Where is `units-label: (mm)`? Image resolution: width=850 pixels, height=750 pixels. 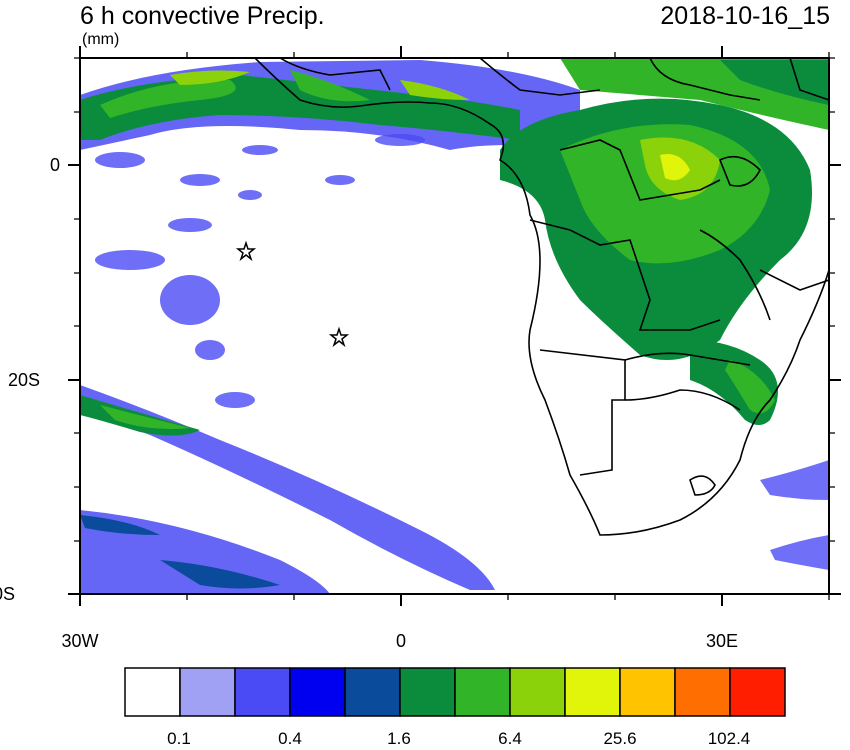
units-label: (mm) is located at coordinates (101, 39).